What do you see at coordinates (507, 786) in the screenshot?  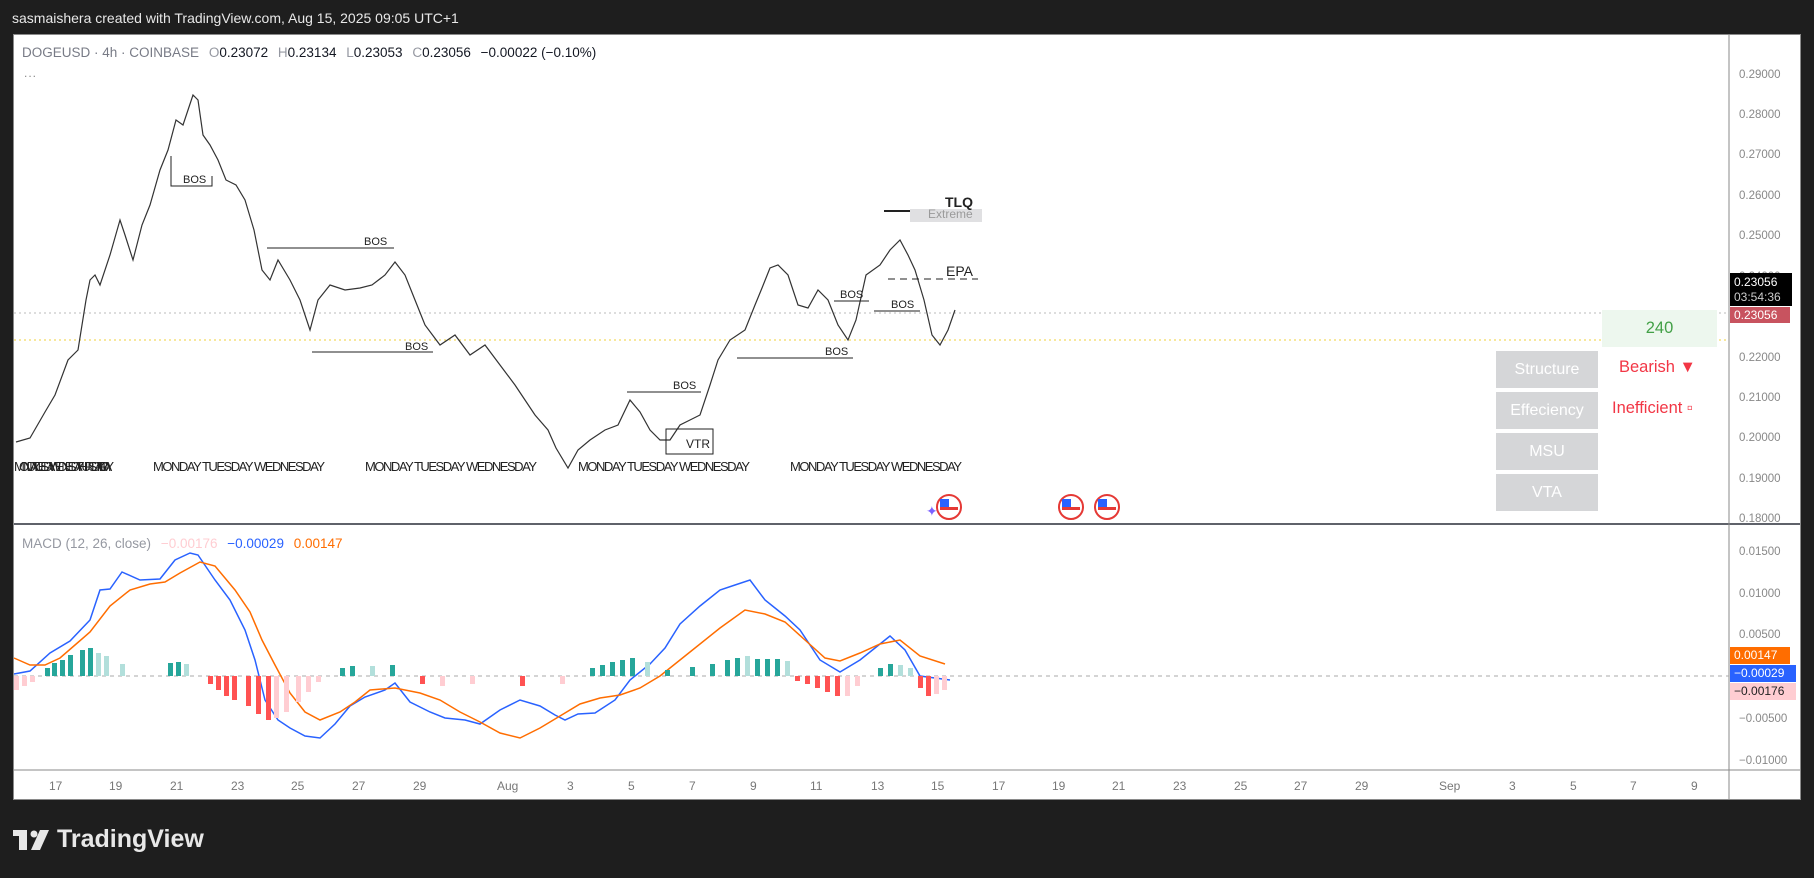 I see `svg-text: Aug` at bounding box center [507, 786].